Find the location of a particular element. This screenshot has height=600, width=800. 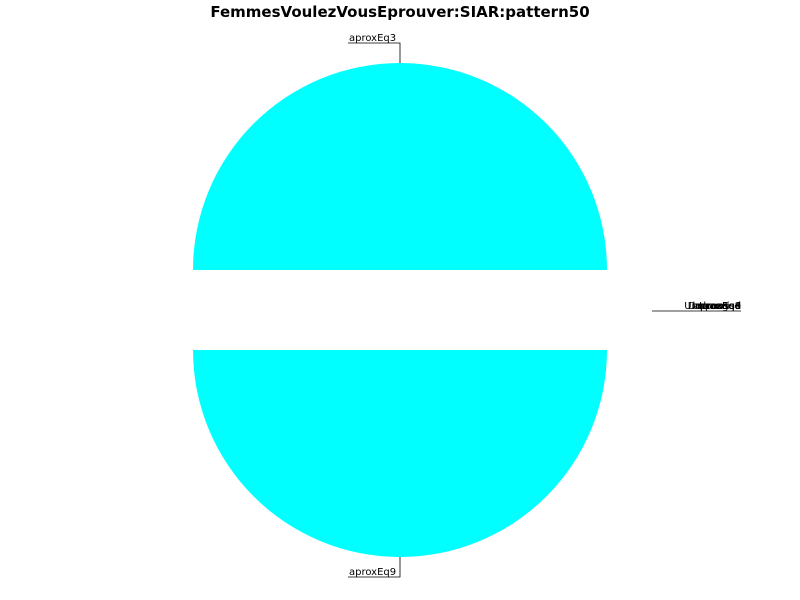

slice-label-Unchanged: Unchanged is located at coordinates (712, 306).